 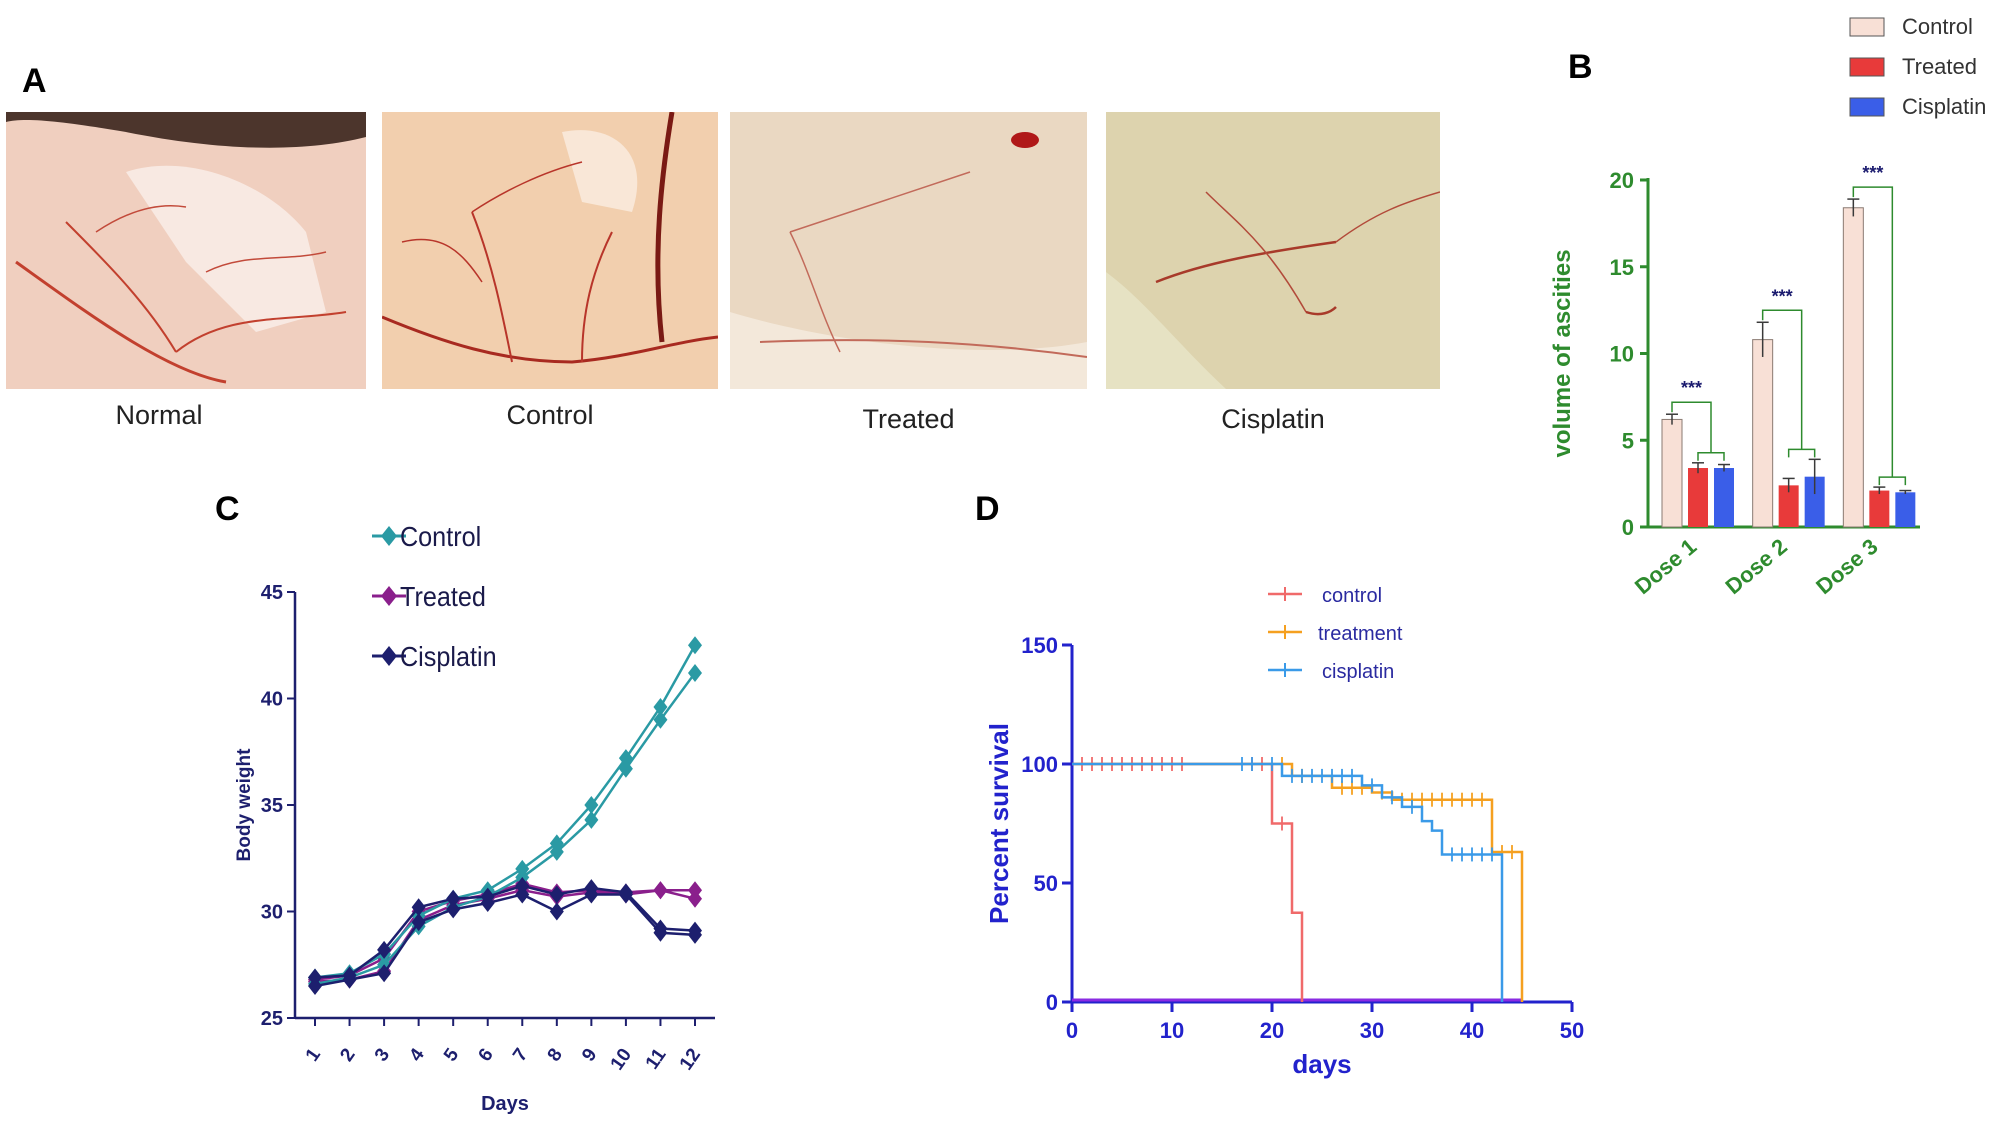 What do you see at coordinates (589, 1055) in the screenshot?
I see `x-tick-label: 9` at bounding box center [589, 1055].